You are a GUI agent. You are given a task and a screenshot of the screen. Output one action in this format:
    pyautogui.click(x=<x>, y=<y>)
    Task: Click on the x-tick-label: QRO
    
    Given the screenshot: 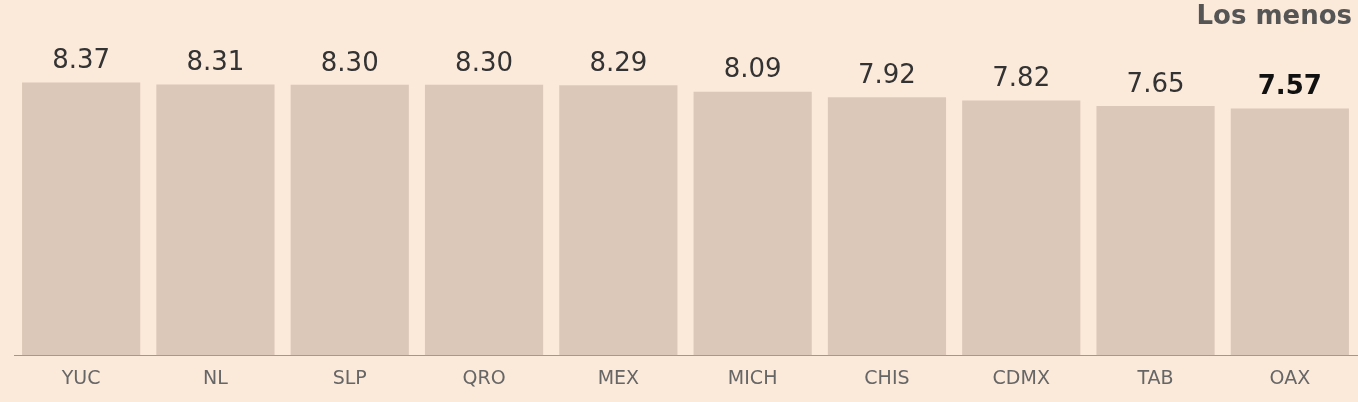 What is the action you would take?
    pyautogui.click(x=484, y=376)
    